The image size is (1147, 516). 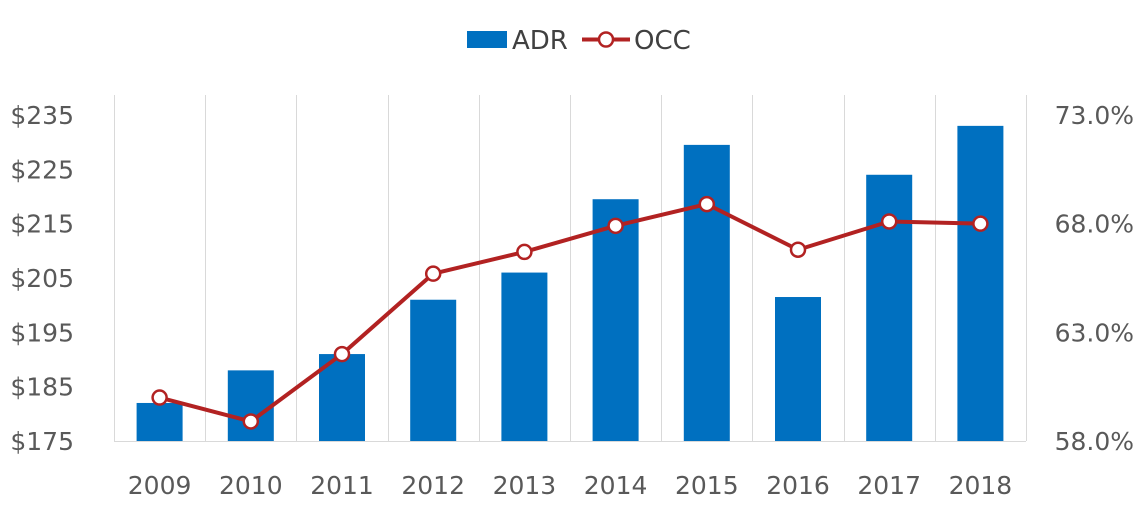 I want to click on point-occ-2017, so click(x=889, y=221).